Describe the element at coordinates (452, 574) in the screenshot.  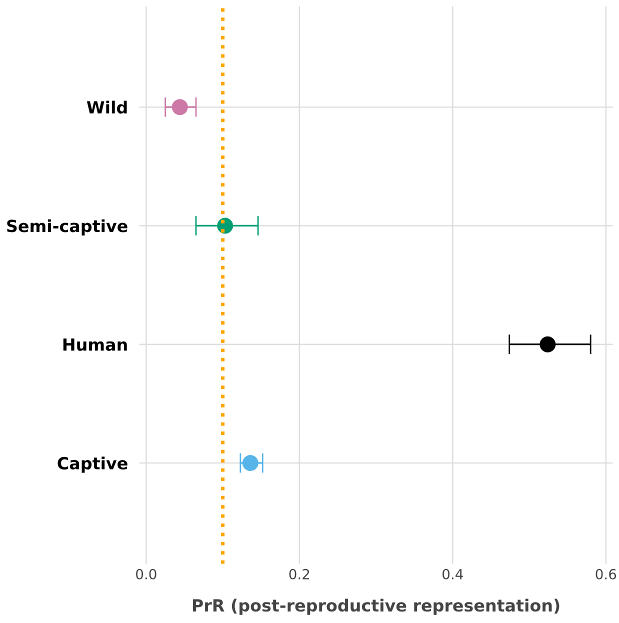
I see `x-tick-label: 0.4` at that location.